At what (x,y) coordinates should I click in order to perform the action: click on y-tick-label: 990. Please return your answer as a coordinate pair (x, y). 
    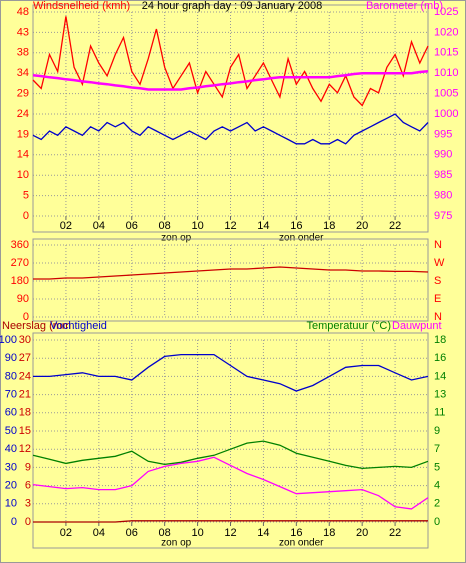
    Looking at the image, I should click on (443, 155).